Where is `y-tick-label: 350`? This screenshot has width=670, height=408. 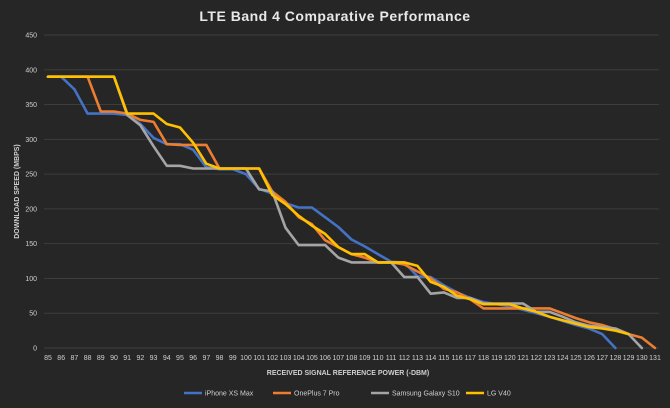
y-tick-label: 350 is located at coordinates (31, 105).